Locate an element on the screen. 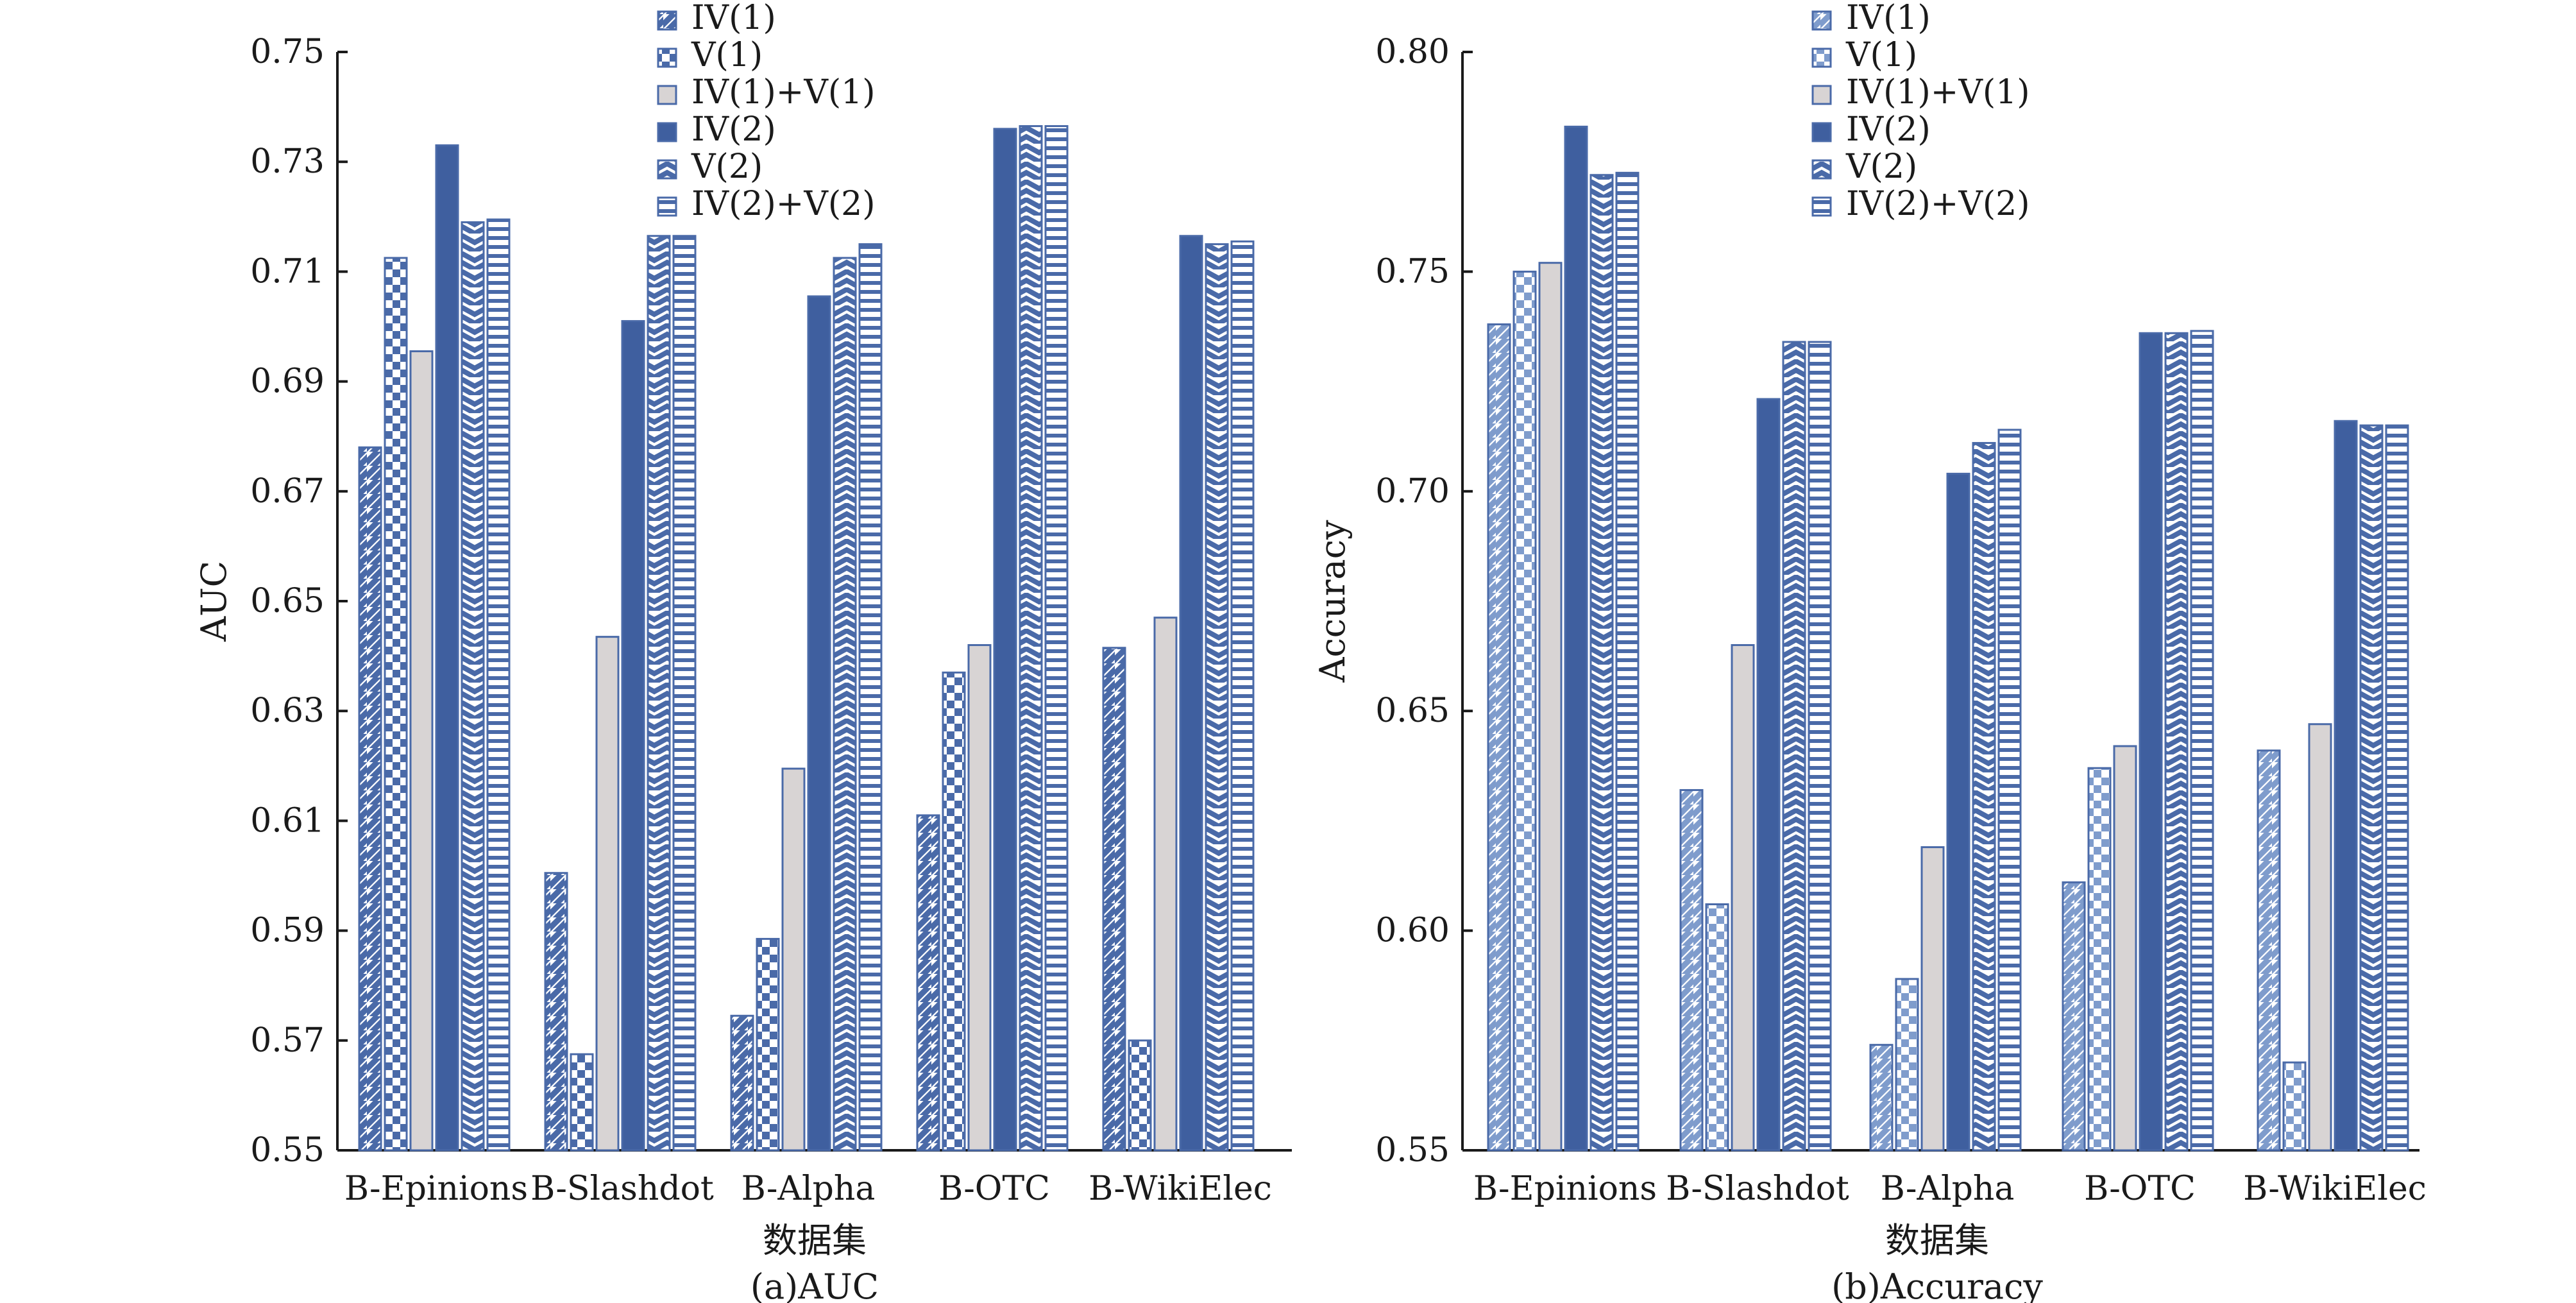 The width and height of the screenshot is (2576, 1303). auc-legend-label: V(1) is located at coordinates (727, 55).